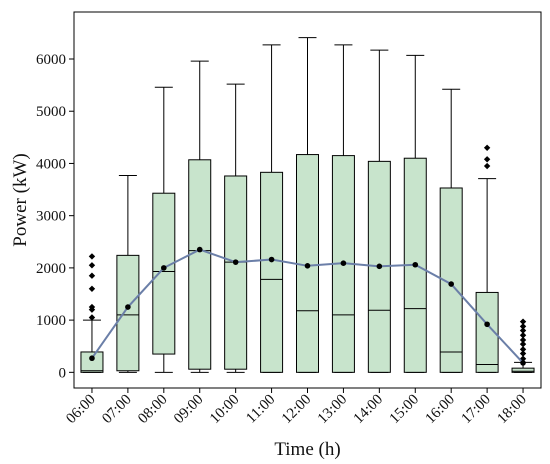 This screenshot has height=464, width=550. Describe the element at coordinates (51, 217) in the screenshot. I see `y-tick-label: 3000` at that location.